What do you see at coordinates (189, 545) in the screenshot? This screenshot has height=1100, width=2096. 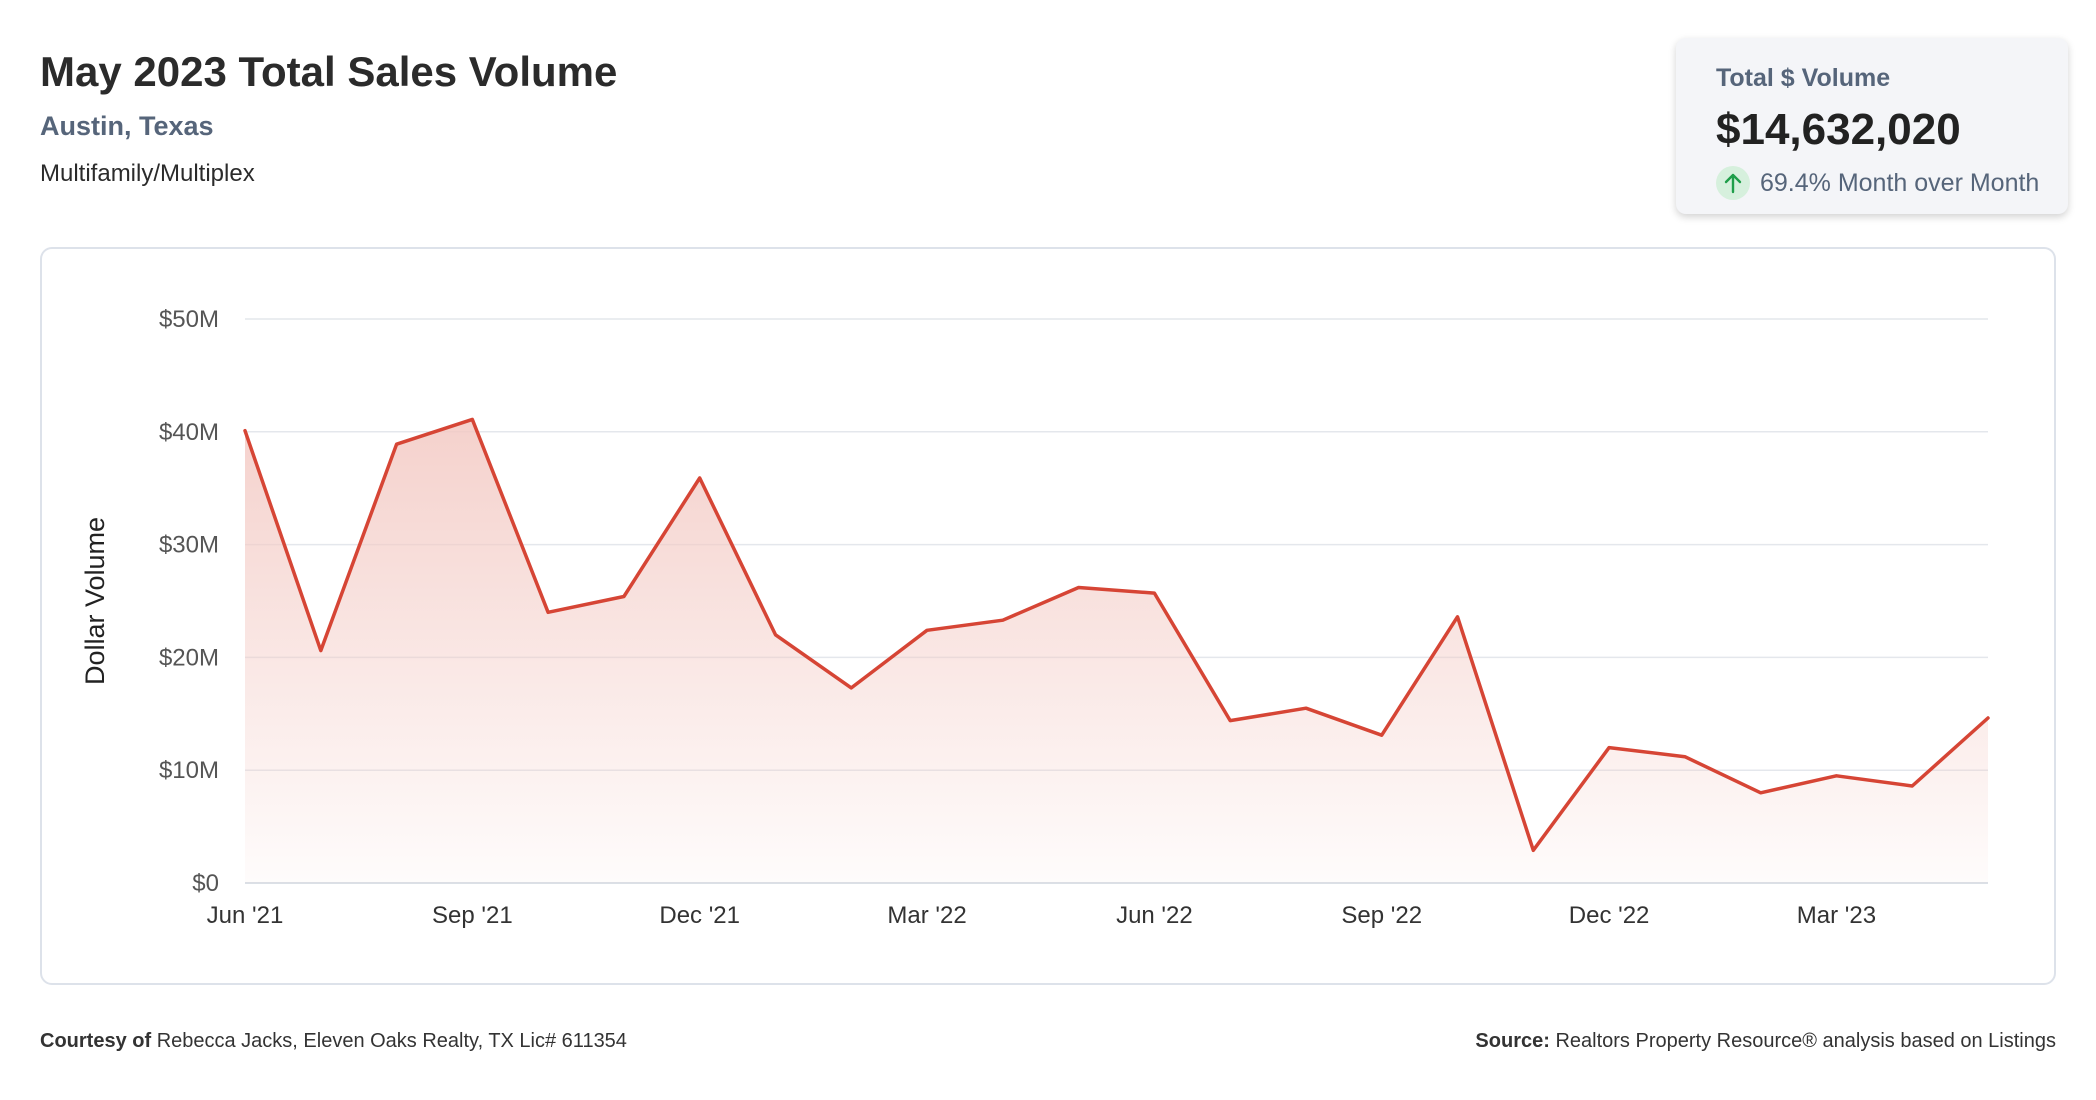 I see `y-tick-label: $30M` at bounding box center [189, 545].